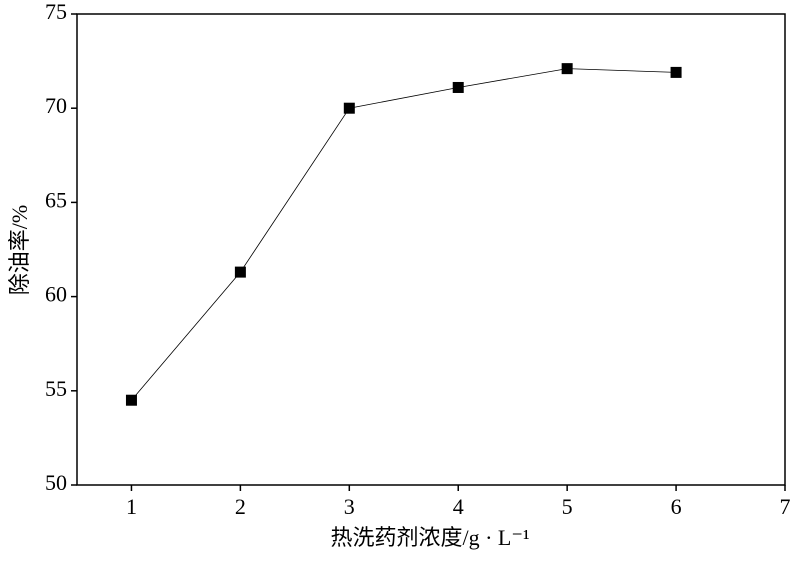 Image resolution: width=794 pixels, height=562 pixels. What do you see at coordinates (131, 506) in the screenshot?
I see `x-tick-label: 1` at bounding box center [131, 506].